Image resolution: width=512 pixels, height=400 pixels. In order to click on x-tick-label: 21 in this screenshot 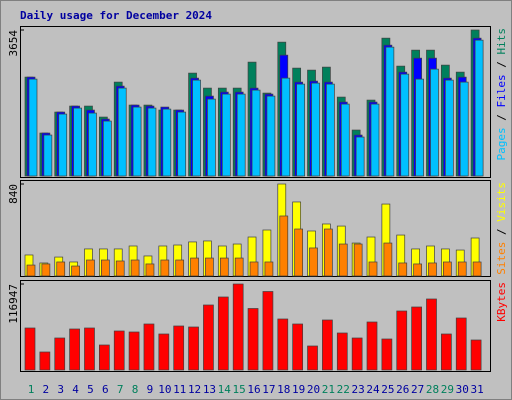, I will do `click(328, 389)`.